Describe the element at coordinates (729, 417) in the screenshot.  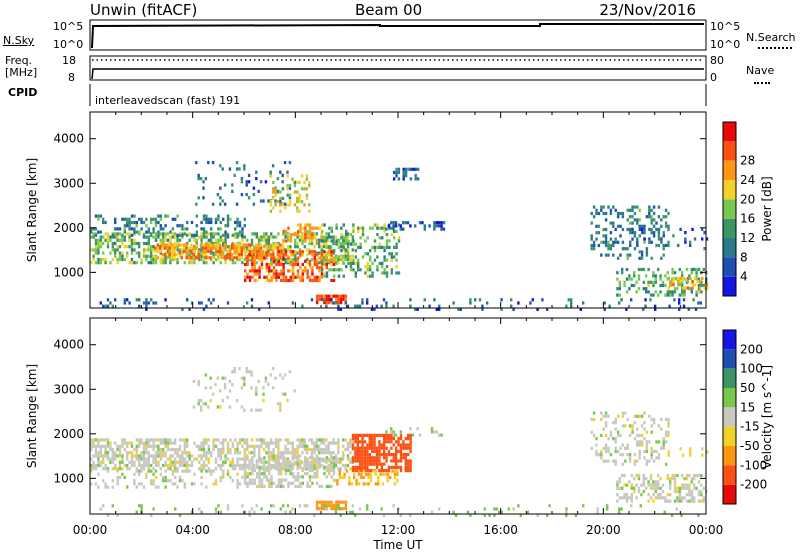
I see `velocity-colorbar-frame` at that location.